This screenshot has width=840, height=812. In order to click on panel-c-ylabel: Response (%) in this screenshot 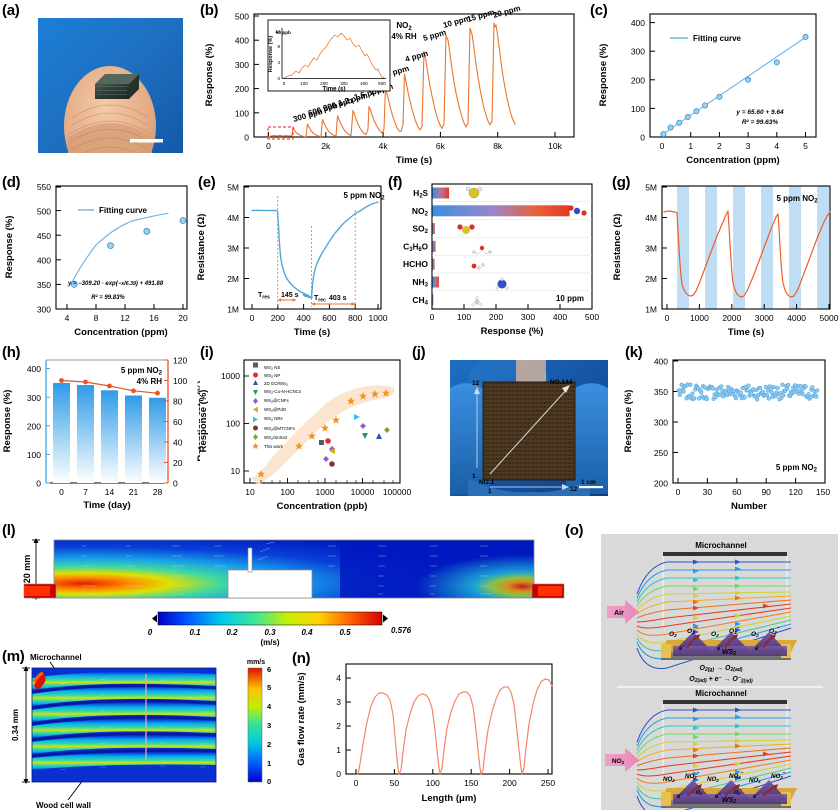, I will do `click(603, 75)`.